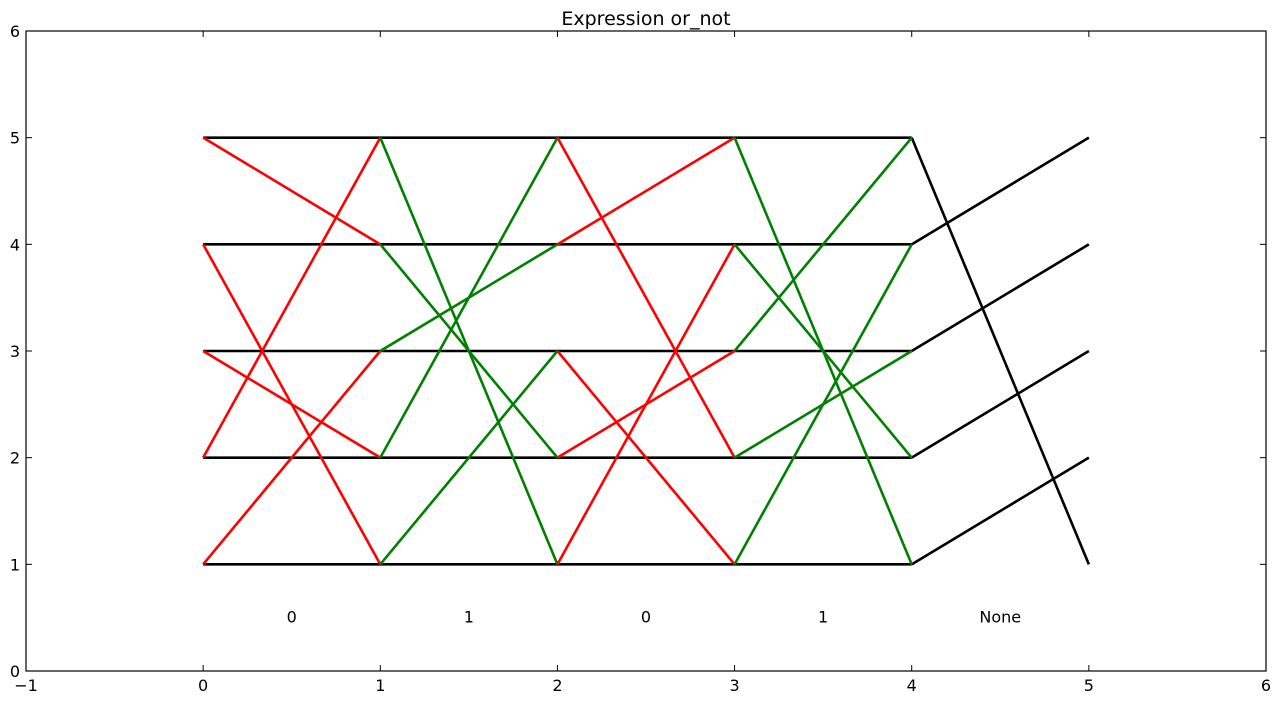 The height and width of the screenshot is (705, 1281). Describe the element at coordinates (645, 19) in the screenshot. I see `chart-title: Expression or_not` at that location.